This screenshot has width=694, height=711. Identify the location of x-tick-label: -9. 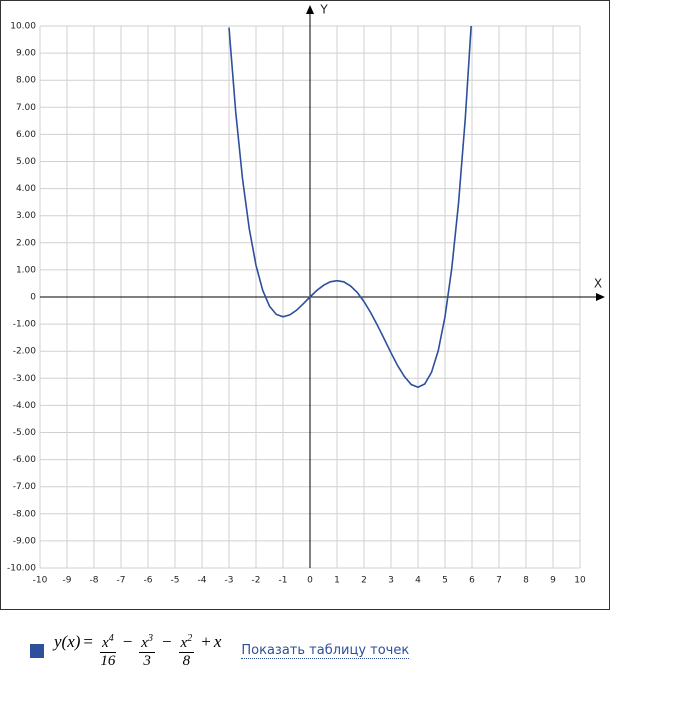
(67, 581).